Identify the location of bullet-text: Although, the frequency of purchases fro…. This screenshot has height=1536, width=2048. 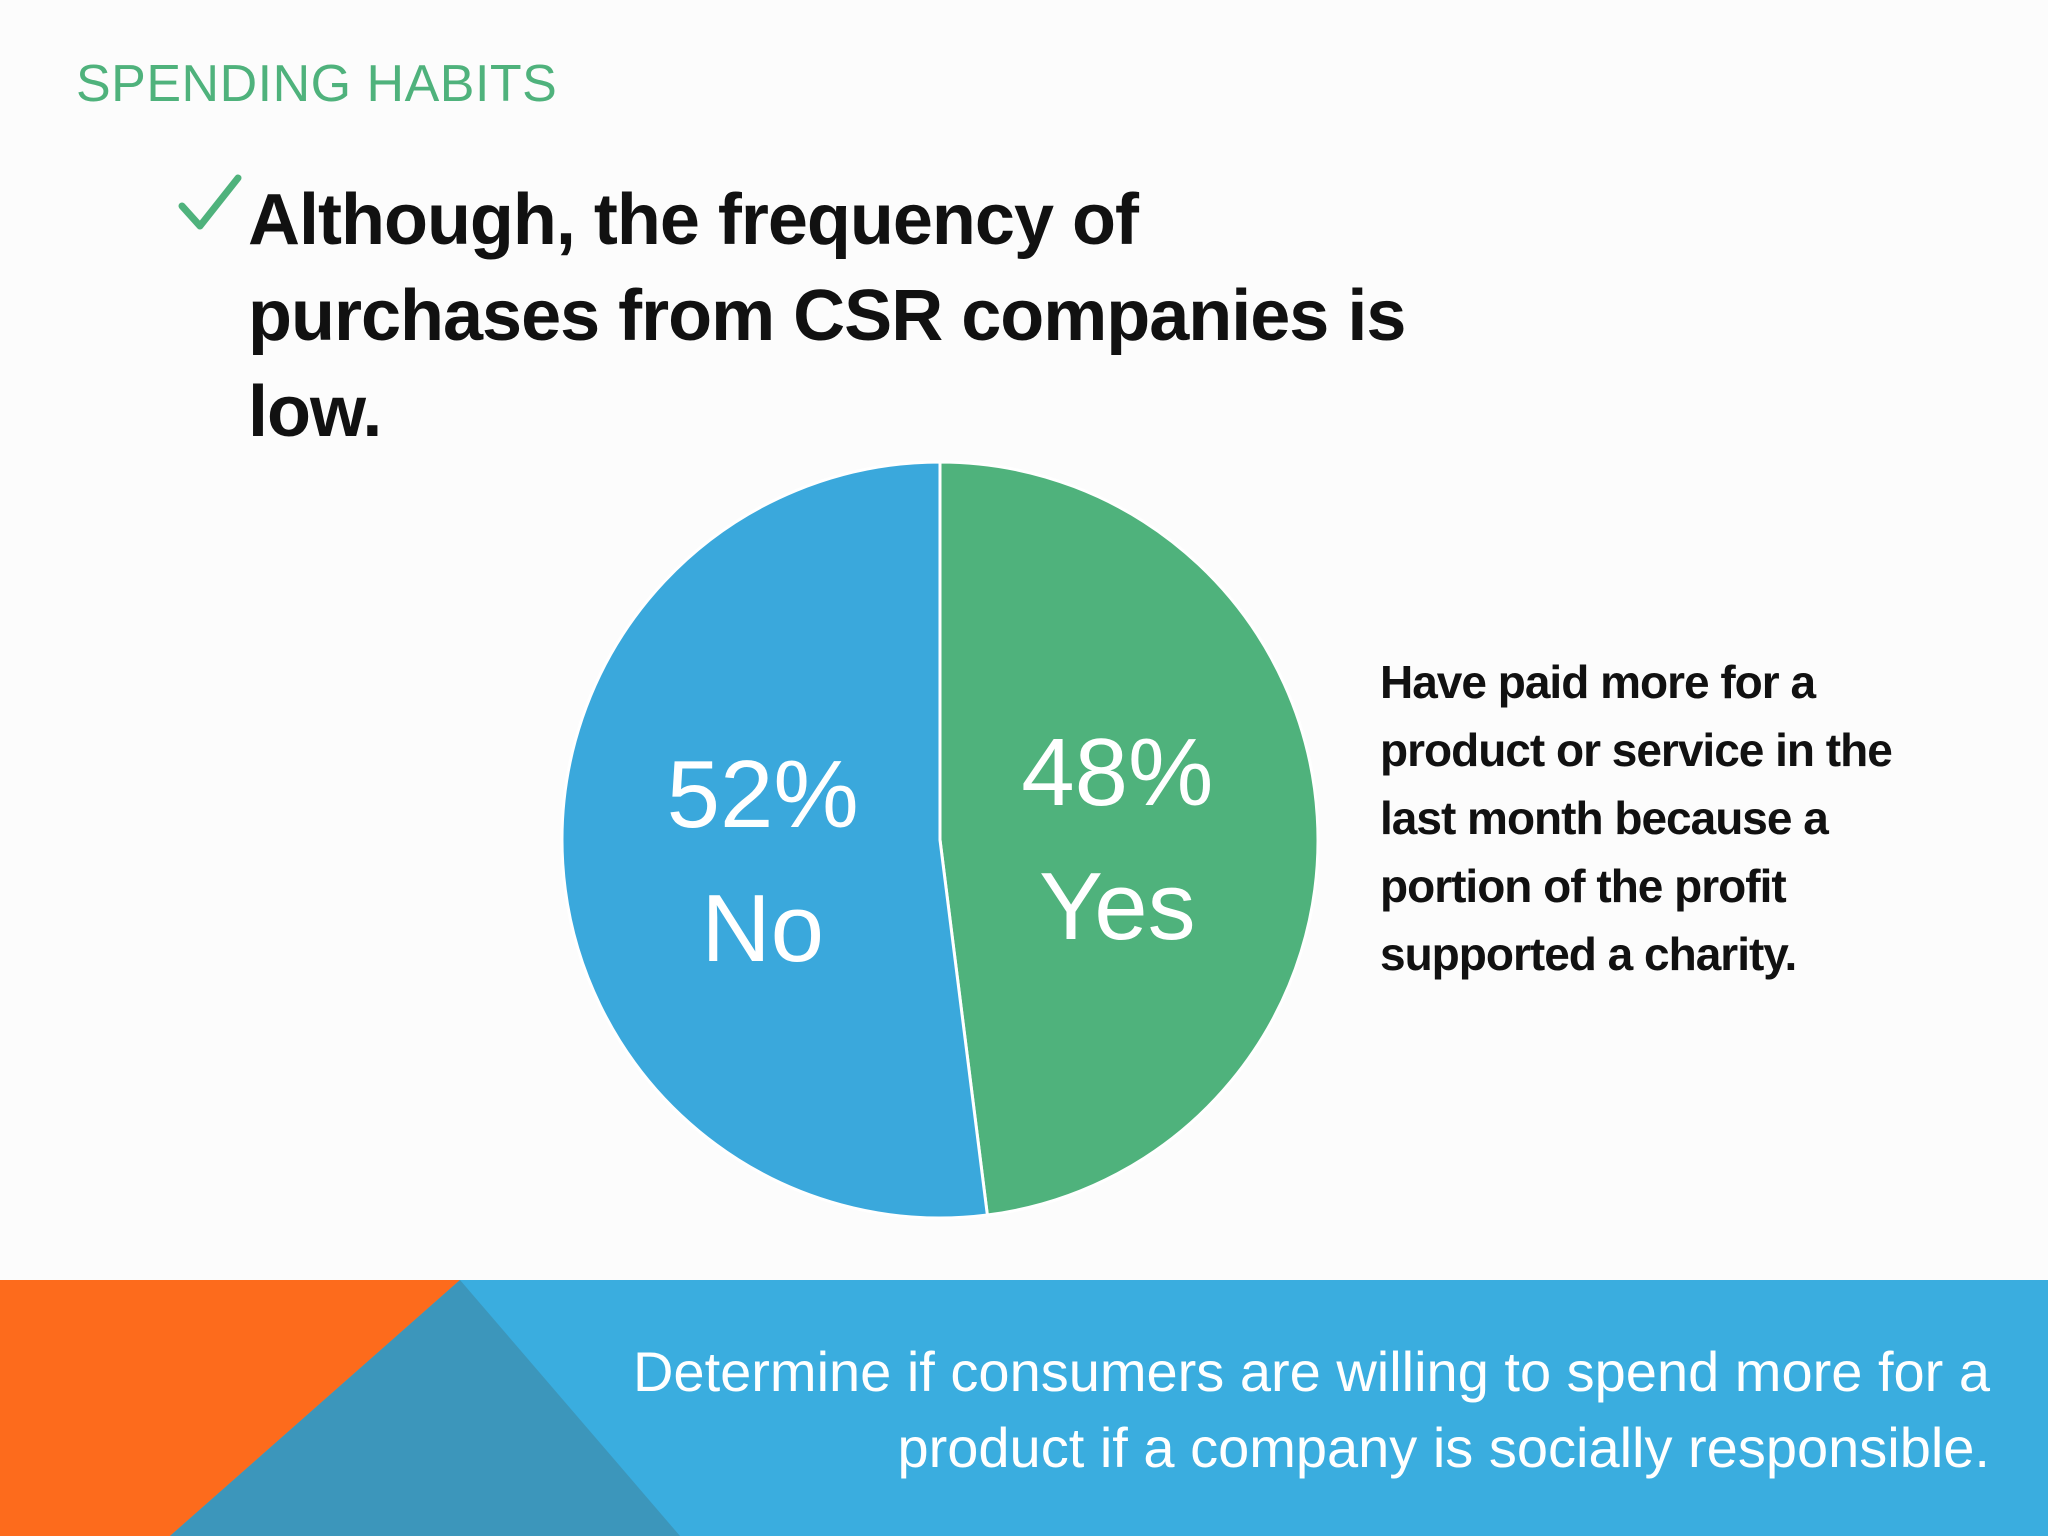
(827, 316).